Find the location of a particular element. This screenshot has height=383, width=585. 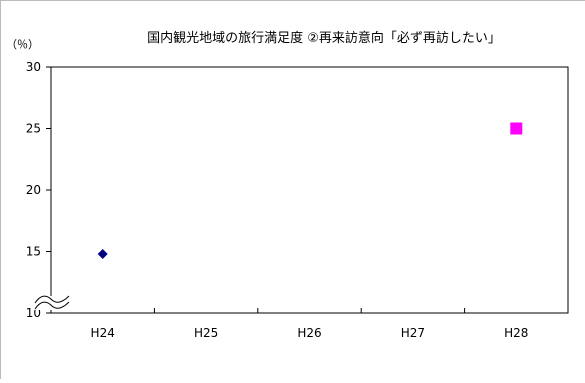

axis-break-icon is located at coordinates (52, 302).